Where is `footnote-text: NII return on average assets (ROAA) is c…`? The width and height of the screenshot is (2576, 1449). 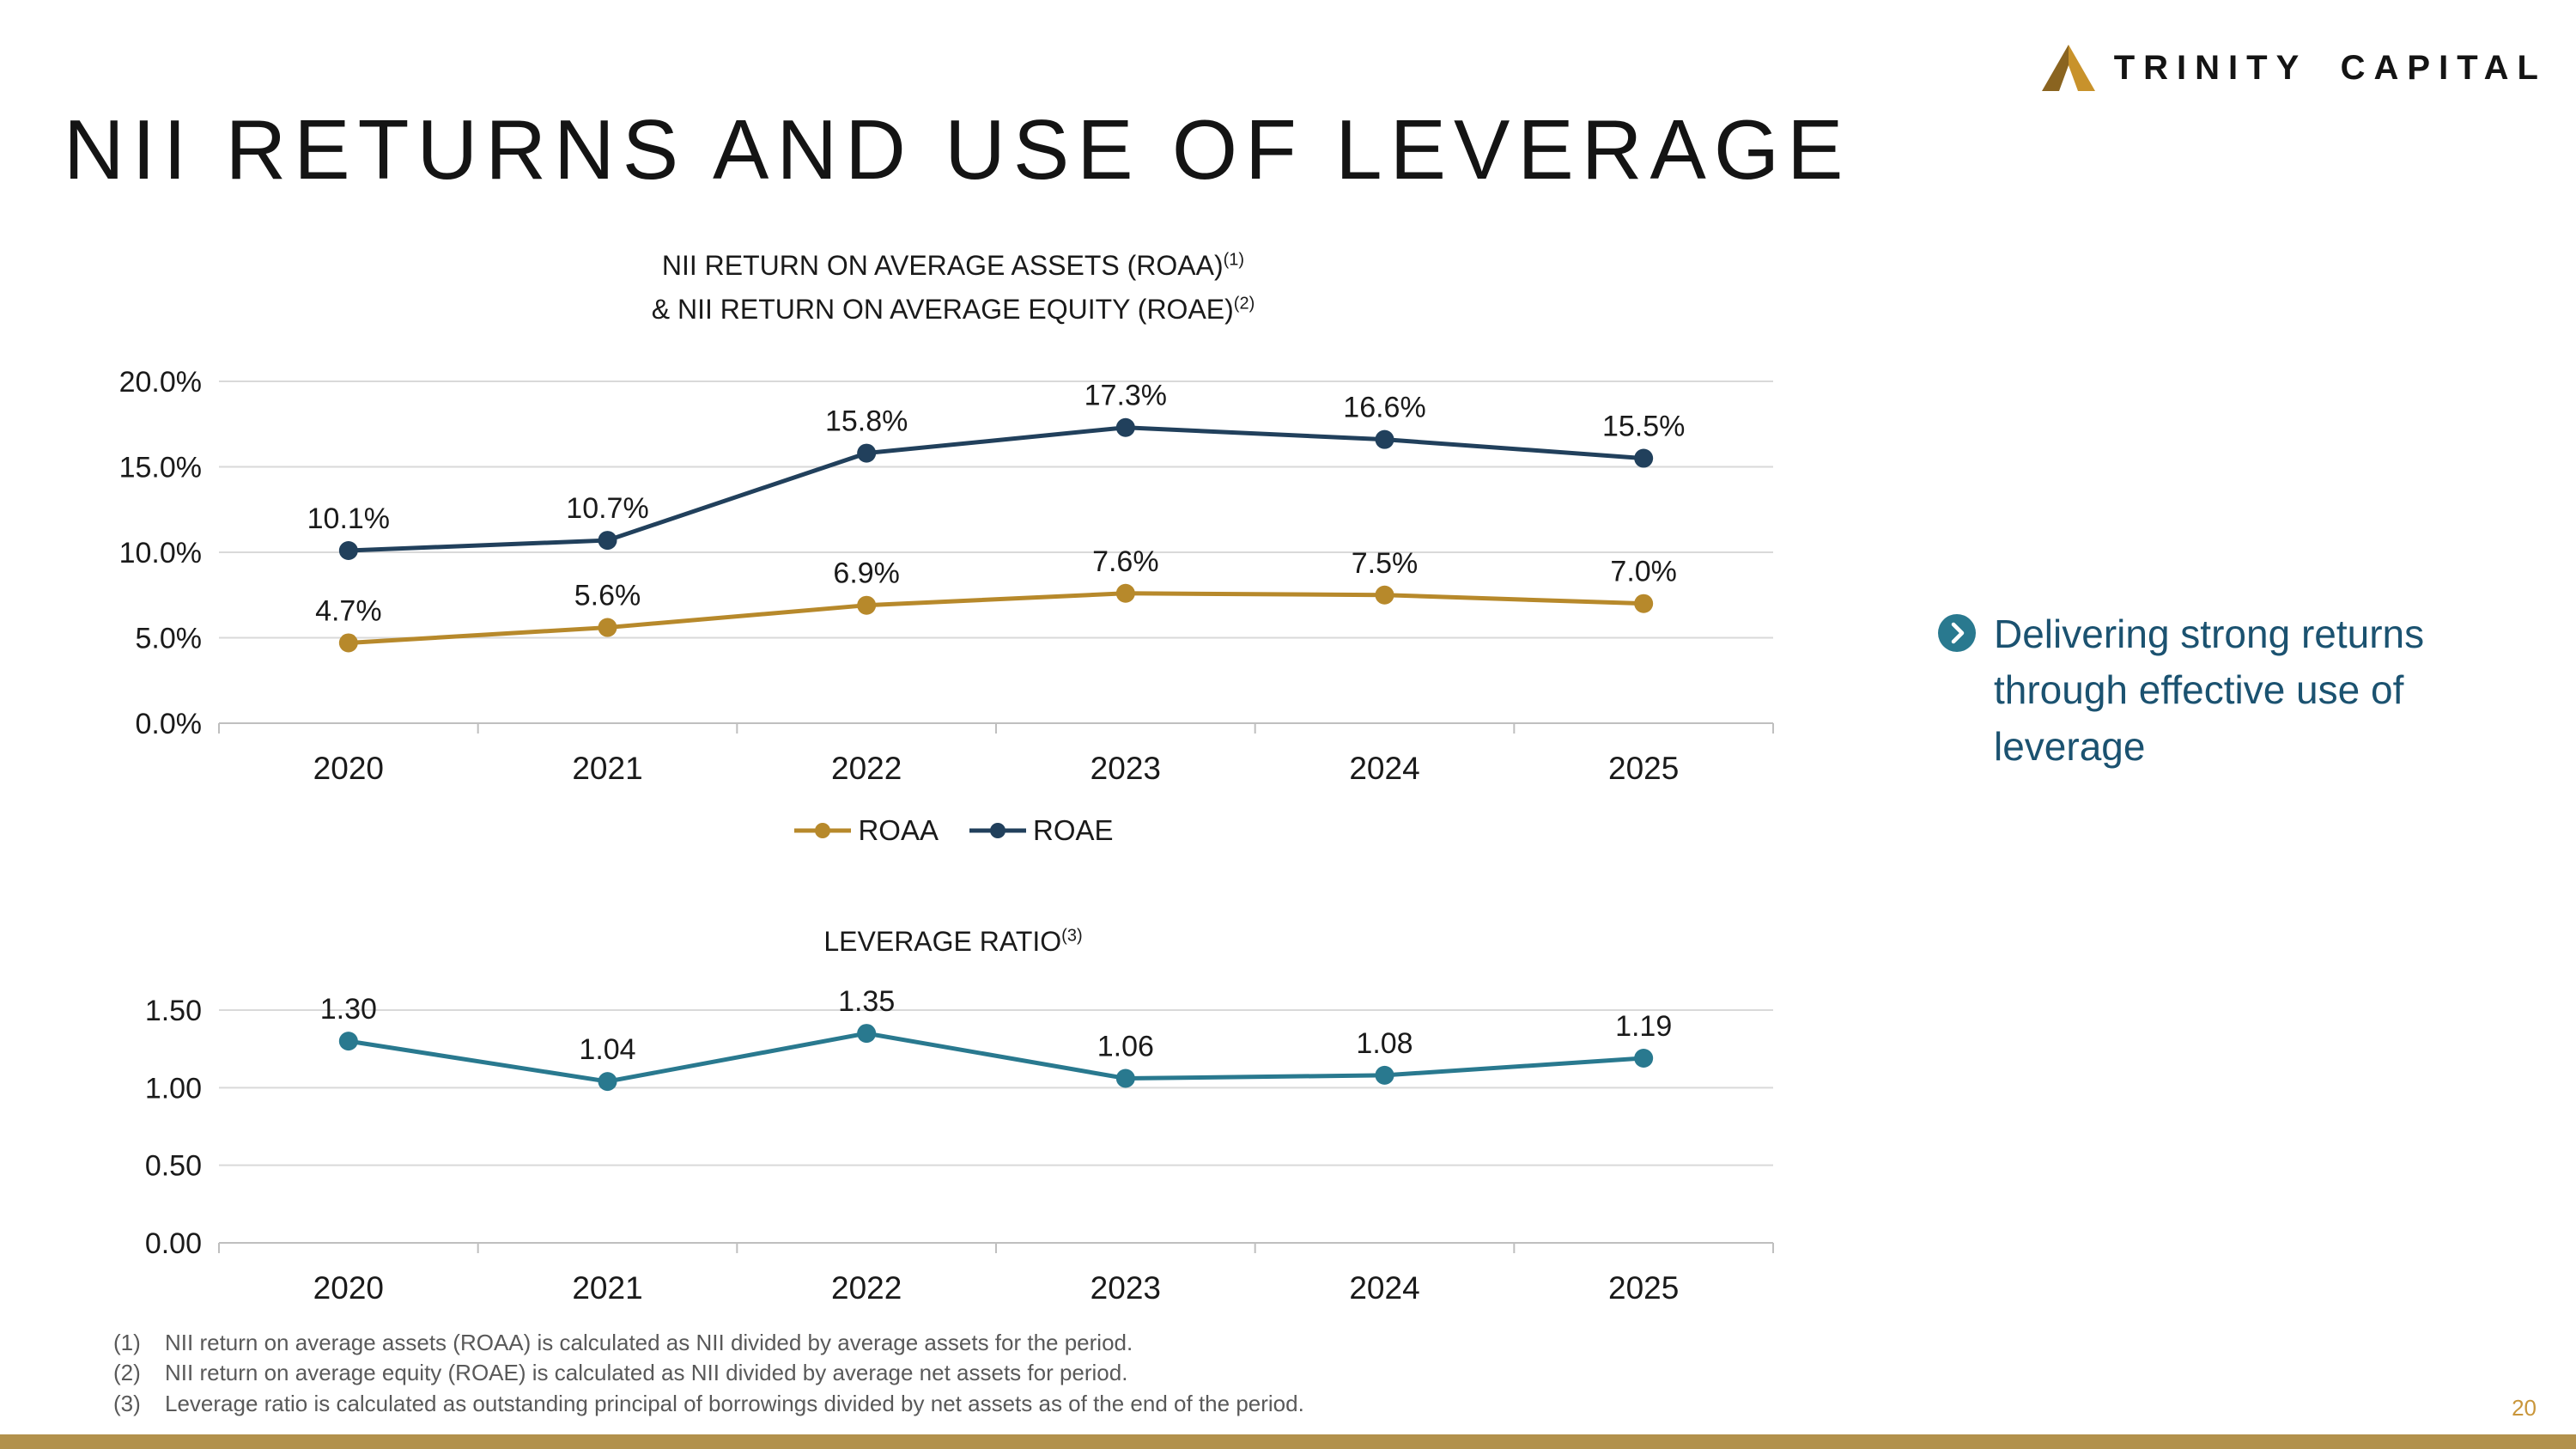
footnote-text: NII return on average assets (ROAA) is c… is located at coordinates (649, 1342).